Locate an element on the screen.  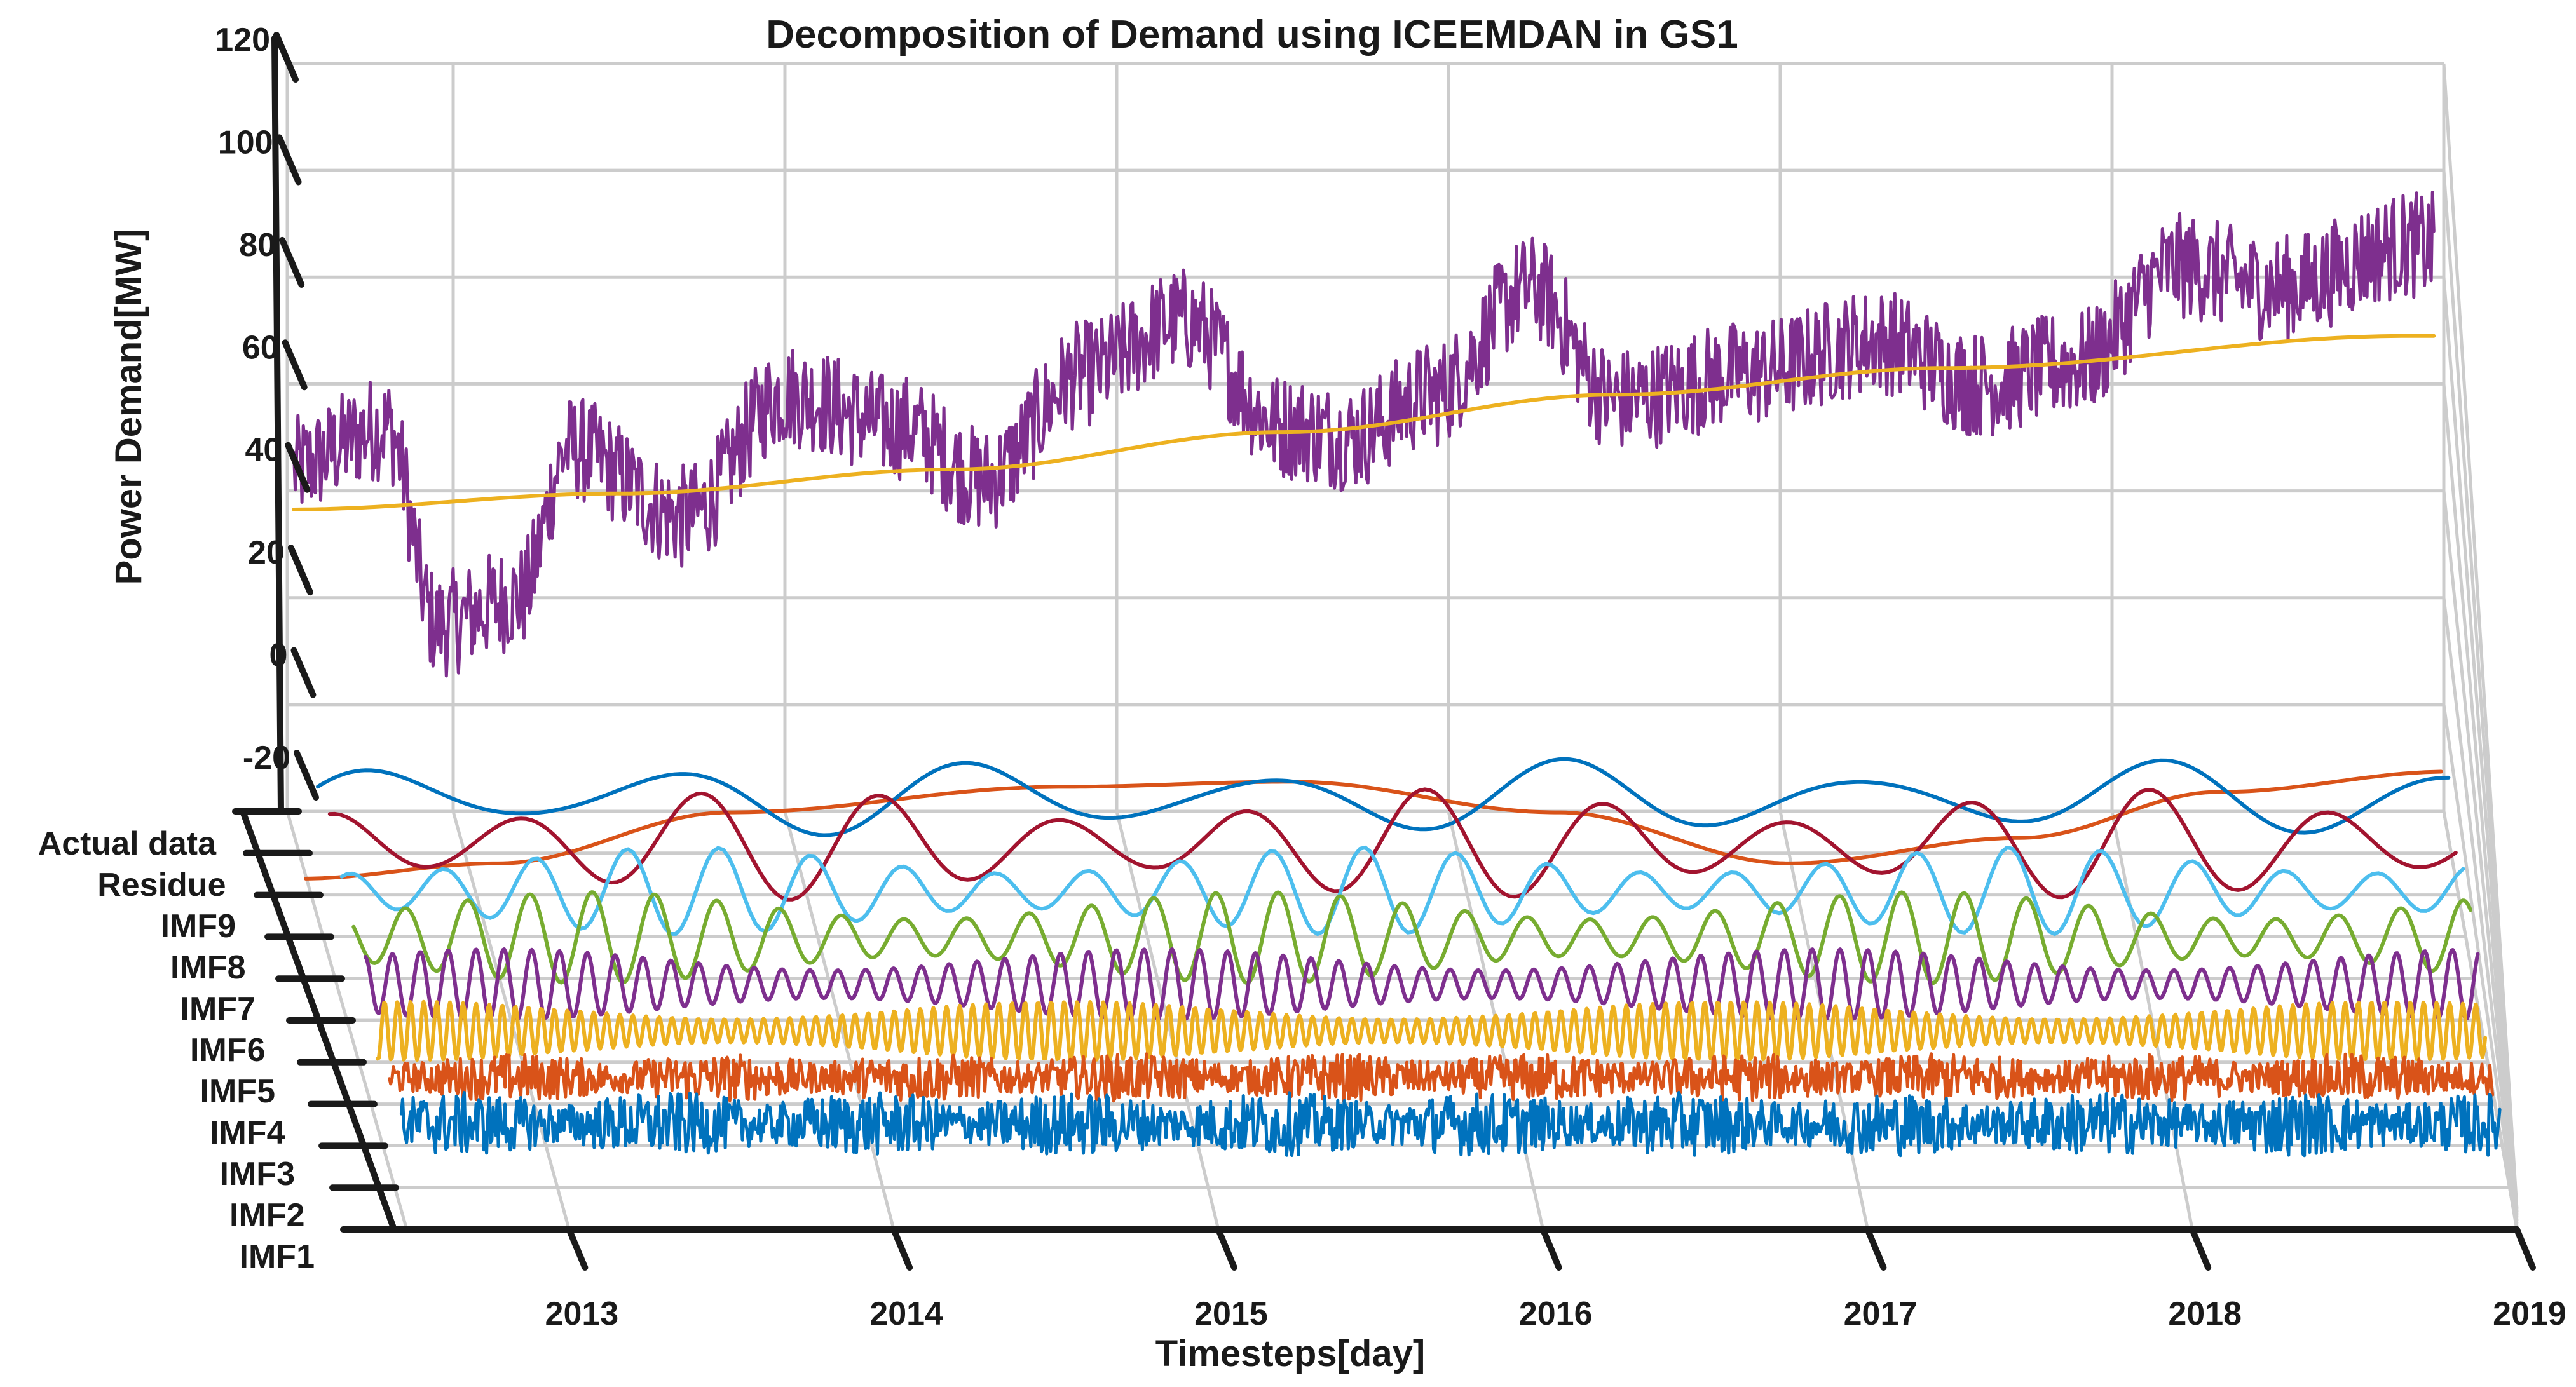
z-tick-label: 100 is located at coordinates (245, 142).